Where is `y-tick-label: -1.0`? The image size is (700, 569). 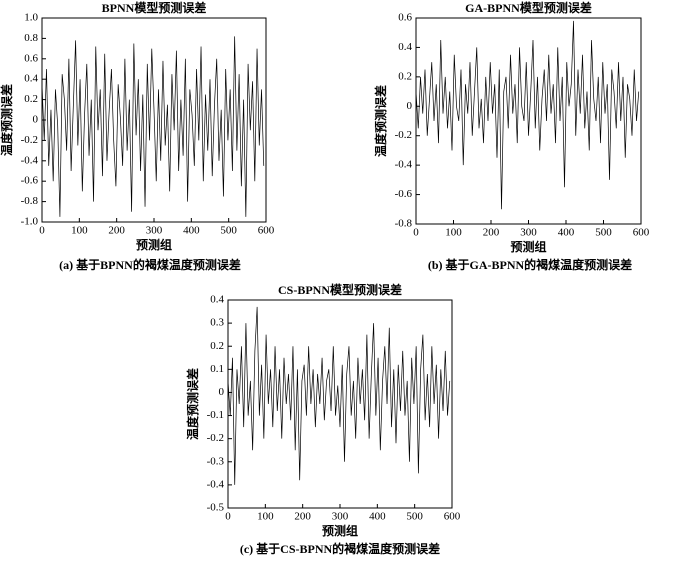
y-tick-label: -1.0 is located at coordinates (30, 222).